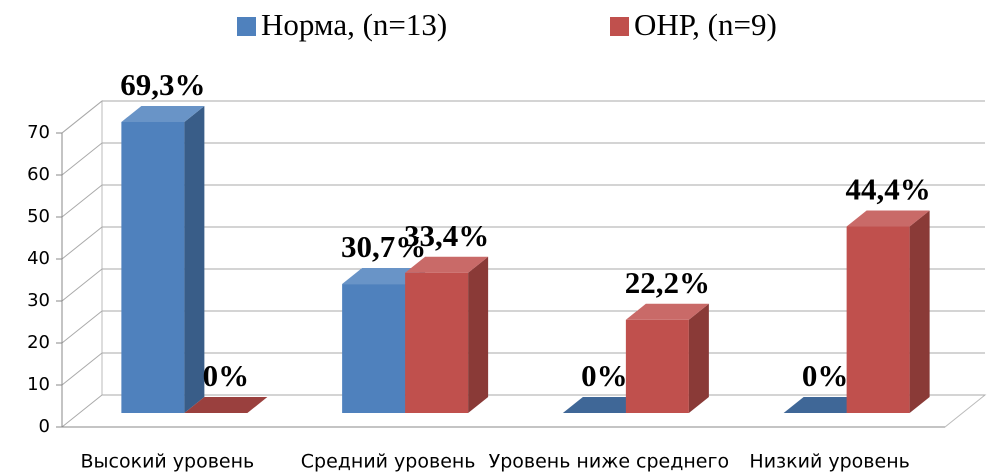 This screenshot has height=473, width=988. Describe the element at coordinates (38, 216) in the screenshot. I see `y-tick-label: 50` at that location.